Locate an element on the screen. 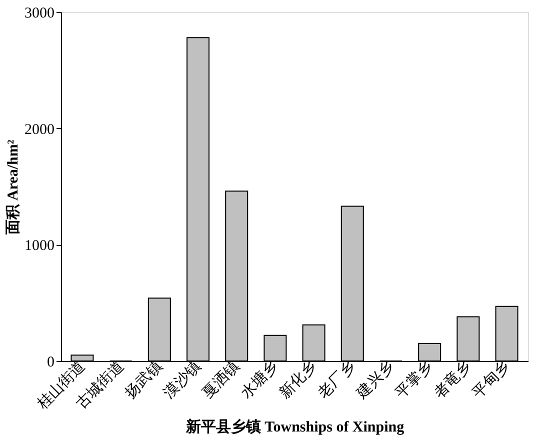 This screenshot has height=440, width=533. x-axis-title: 新平县乡镇 Townships of Xinping is located at coordinates (294, 427).